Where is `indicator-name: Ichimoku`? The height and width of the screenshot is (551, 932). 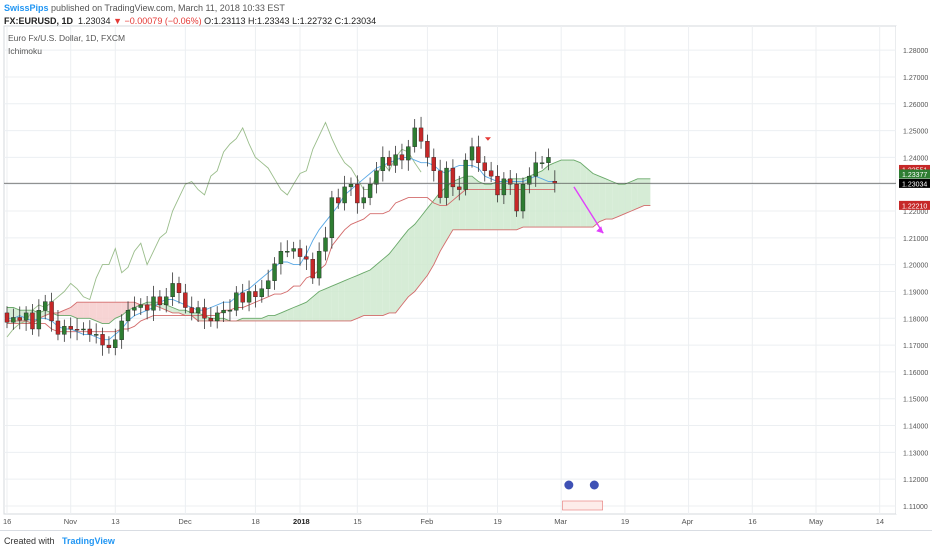 indicator-name: Ichimoku is located at coordinates (25, 51).